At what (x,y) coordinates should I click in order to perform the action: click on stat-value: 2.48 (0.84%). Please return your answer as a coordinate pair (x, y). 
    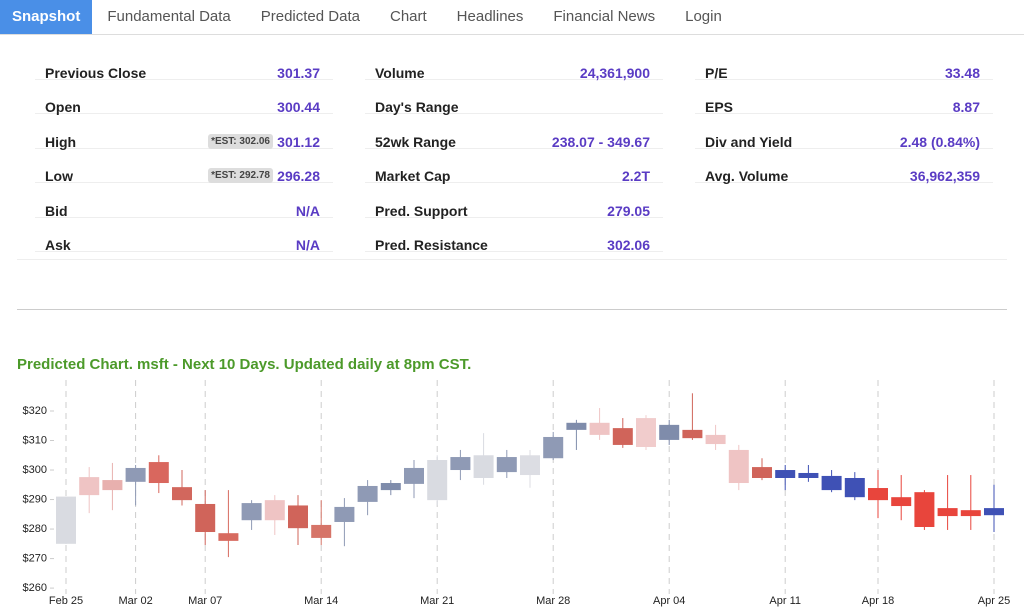
    Looking at the image, I should click on (939, 141).